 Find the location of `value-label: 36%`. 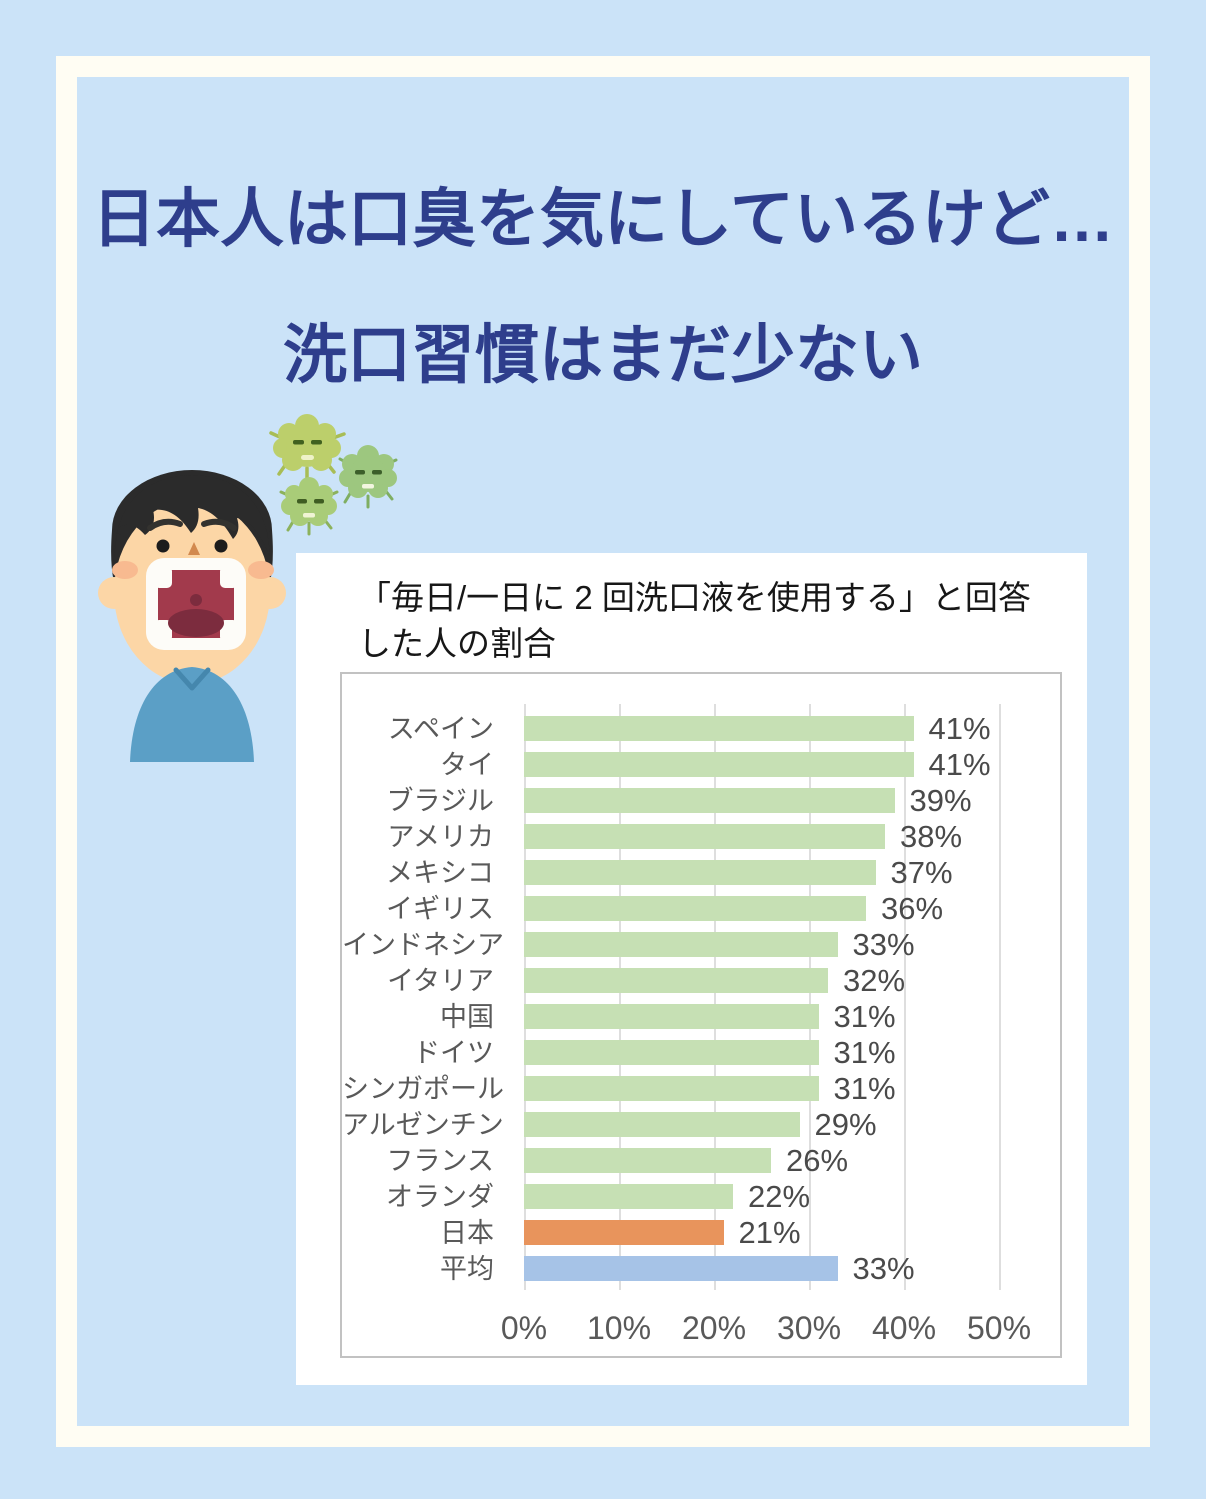

value-label: 36% is located at coordinates (912, 908).